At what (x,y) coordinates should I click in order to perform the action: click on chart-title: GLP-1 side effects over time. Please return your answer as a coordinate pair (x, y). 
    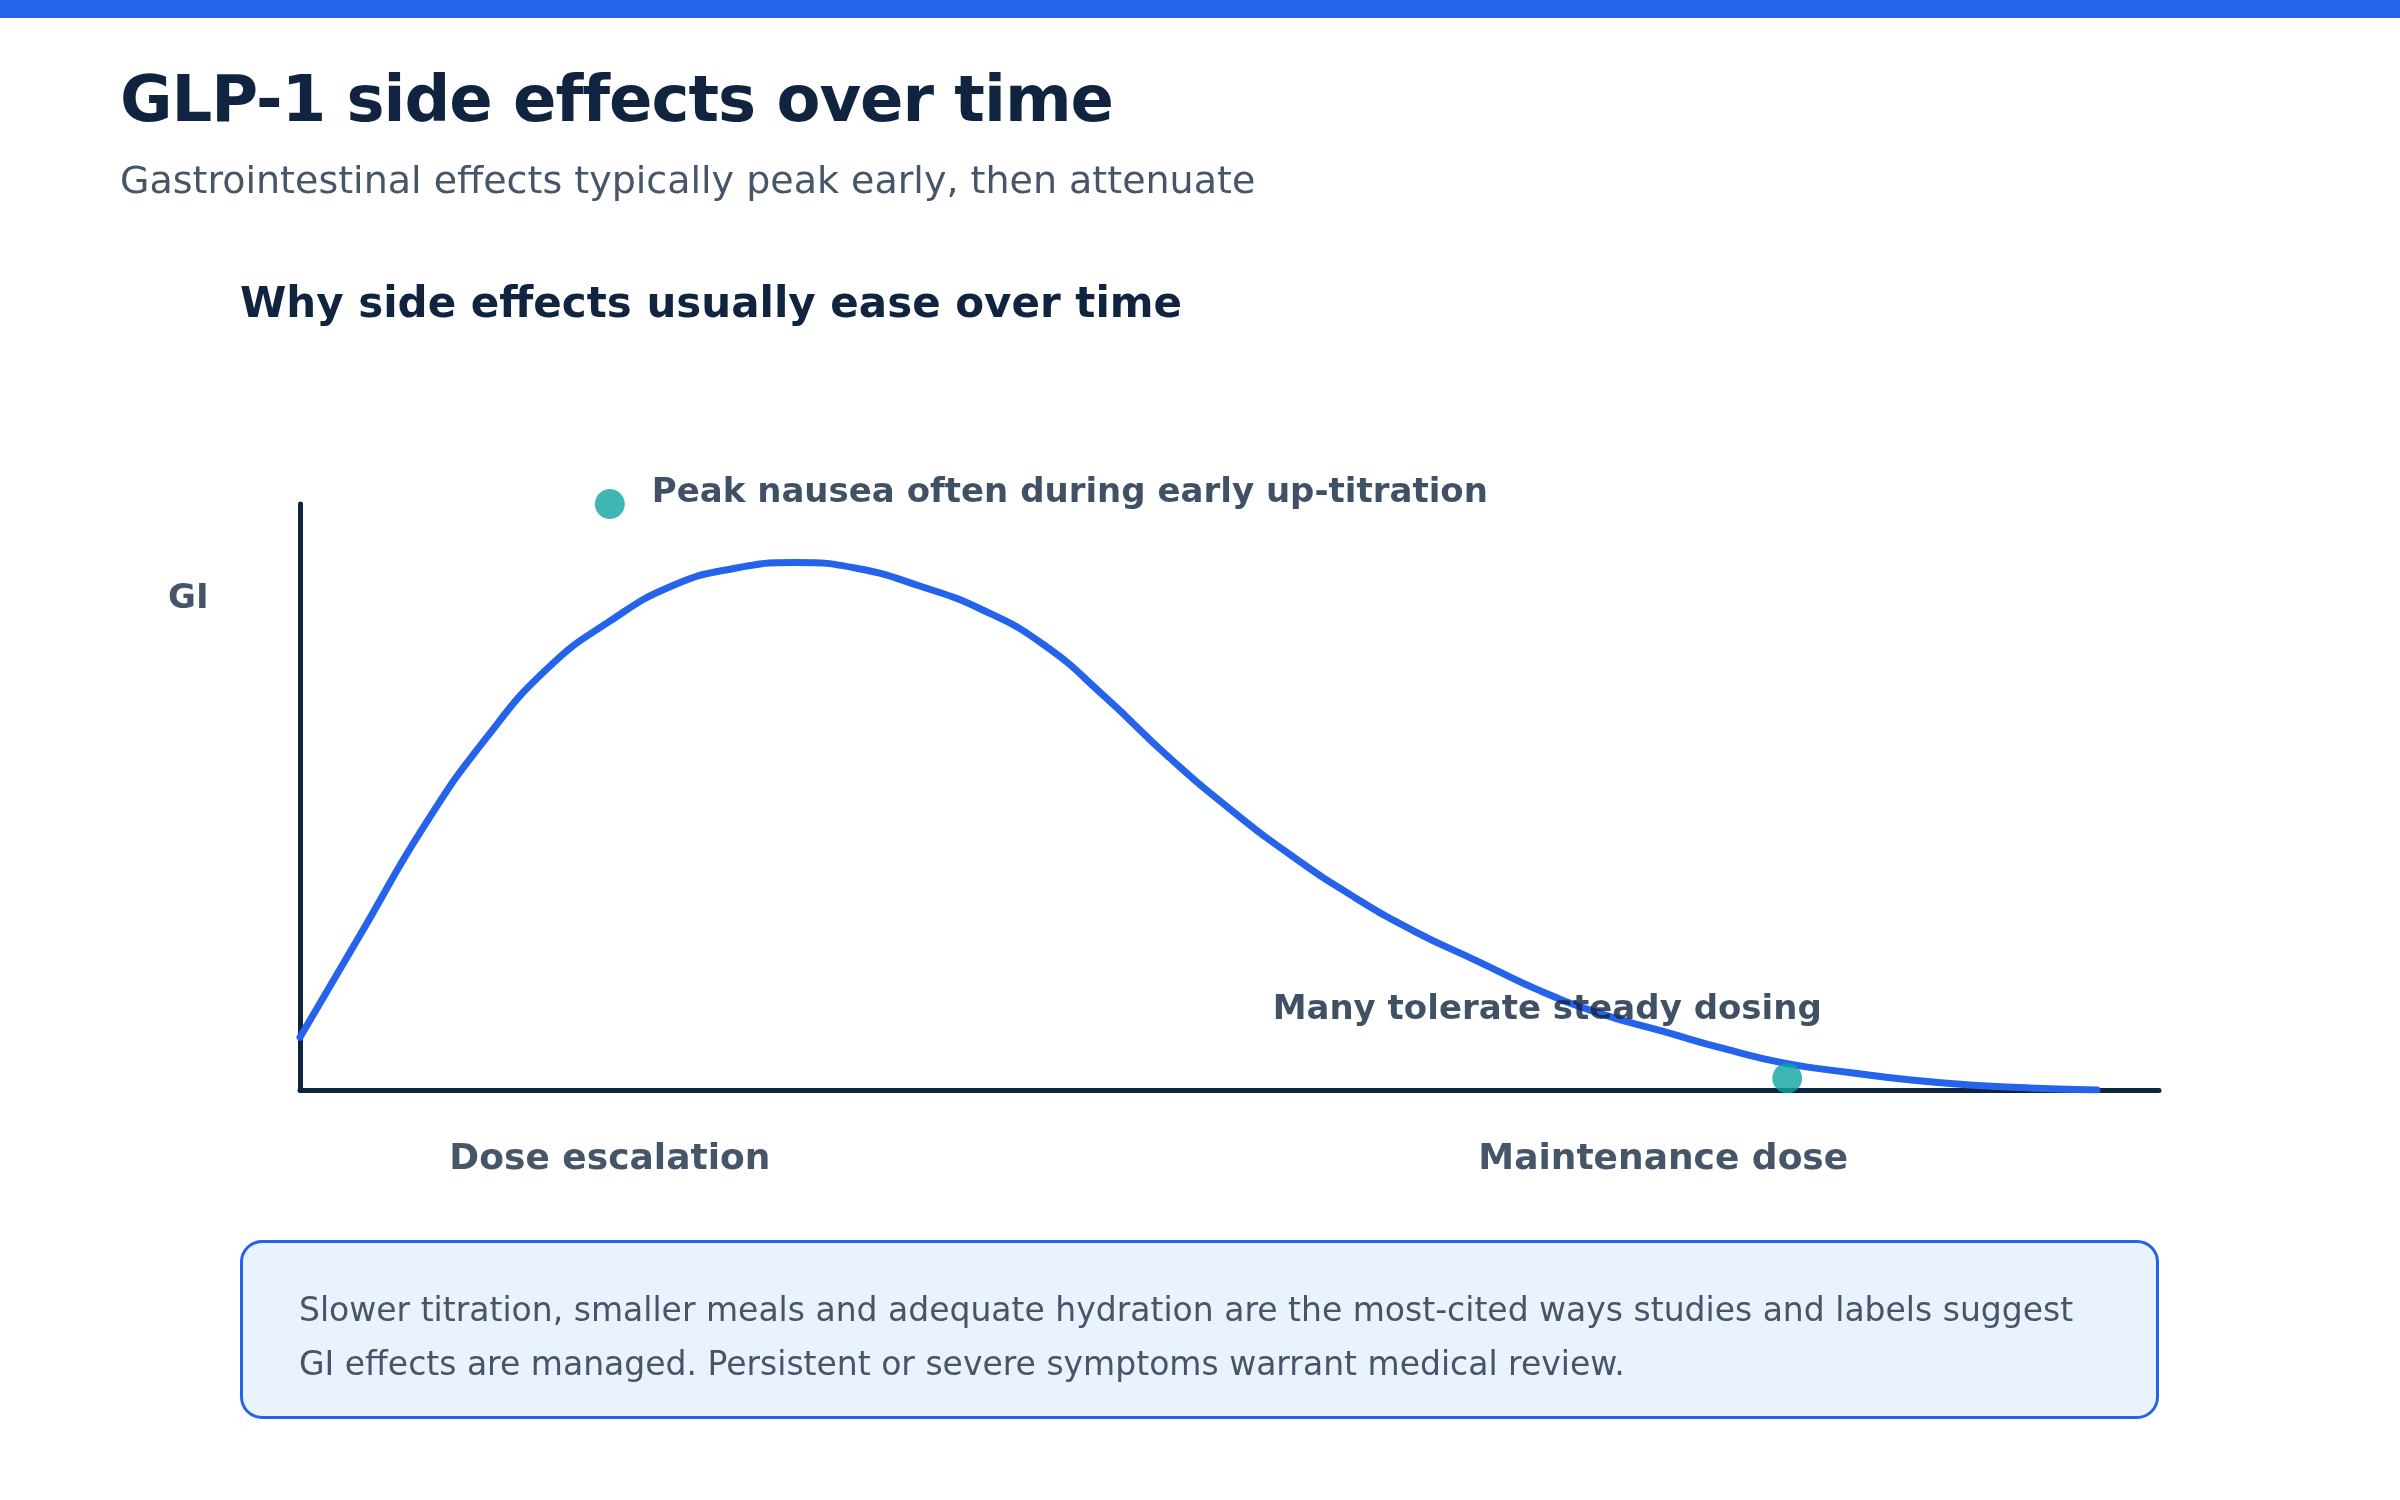
    Looking at the image, I should click on (616, 99).